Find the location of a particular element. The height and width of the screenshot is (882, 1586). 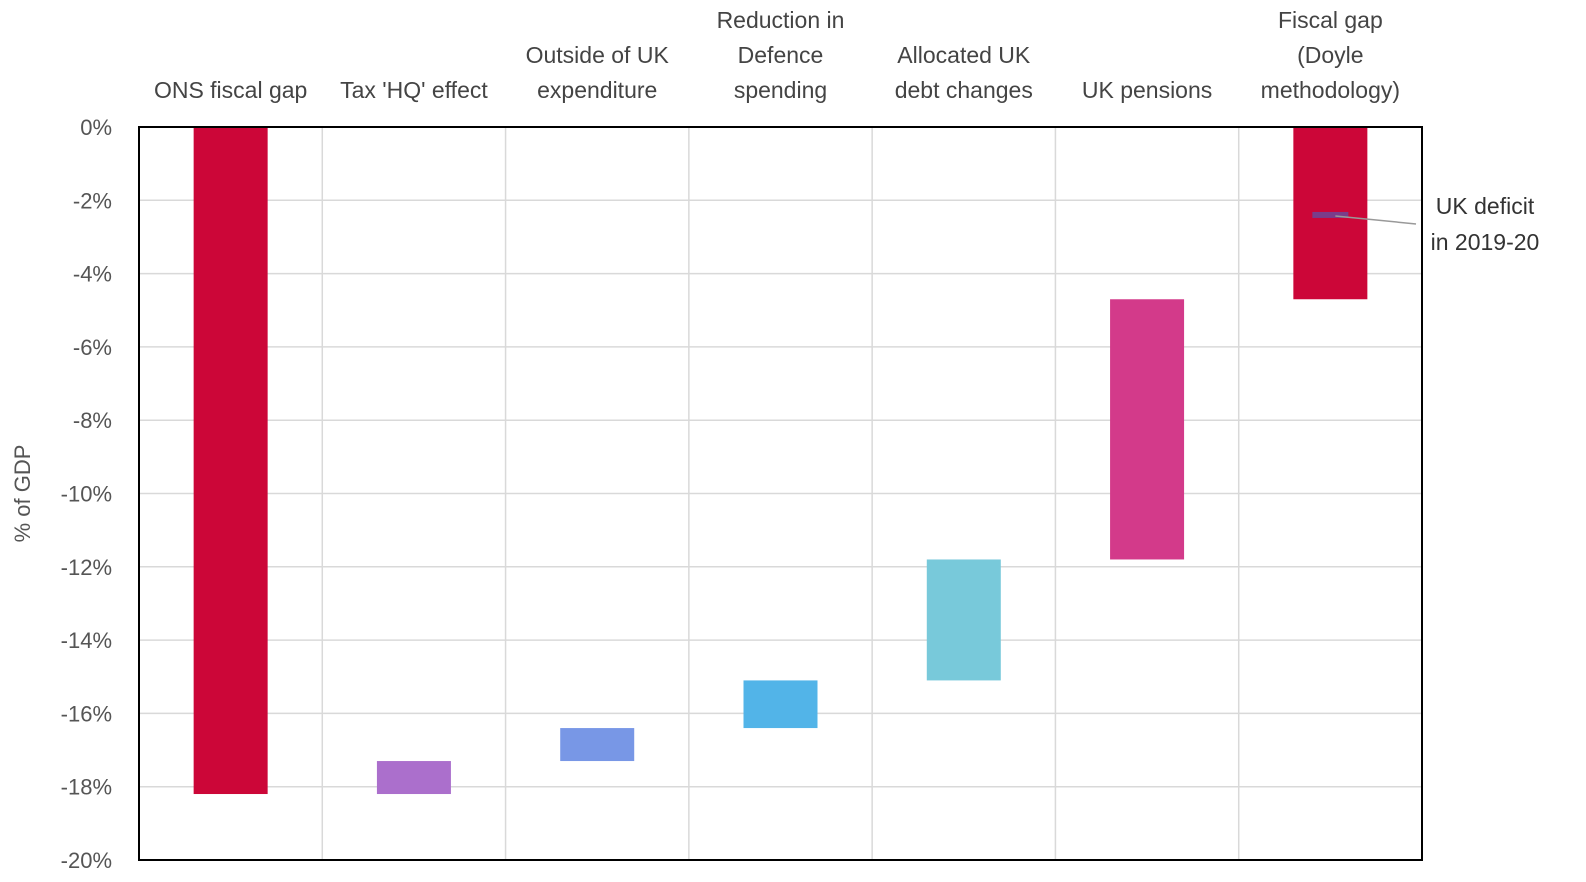

category-label-line: Tax 'HQ' effect is located at coordinates (414, 90).